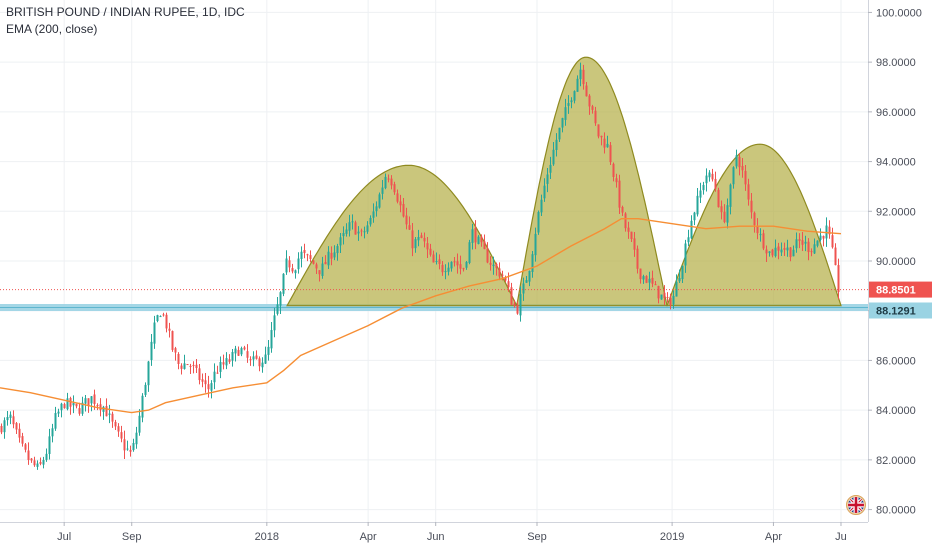 Image resolution: width=932 pixels, height=555 pixels. I want to click on price-tick-label: 96.0000, so click(896, 113).